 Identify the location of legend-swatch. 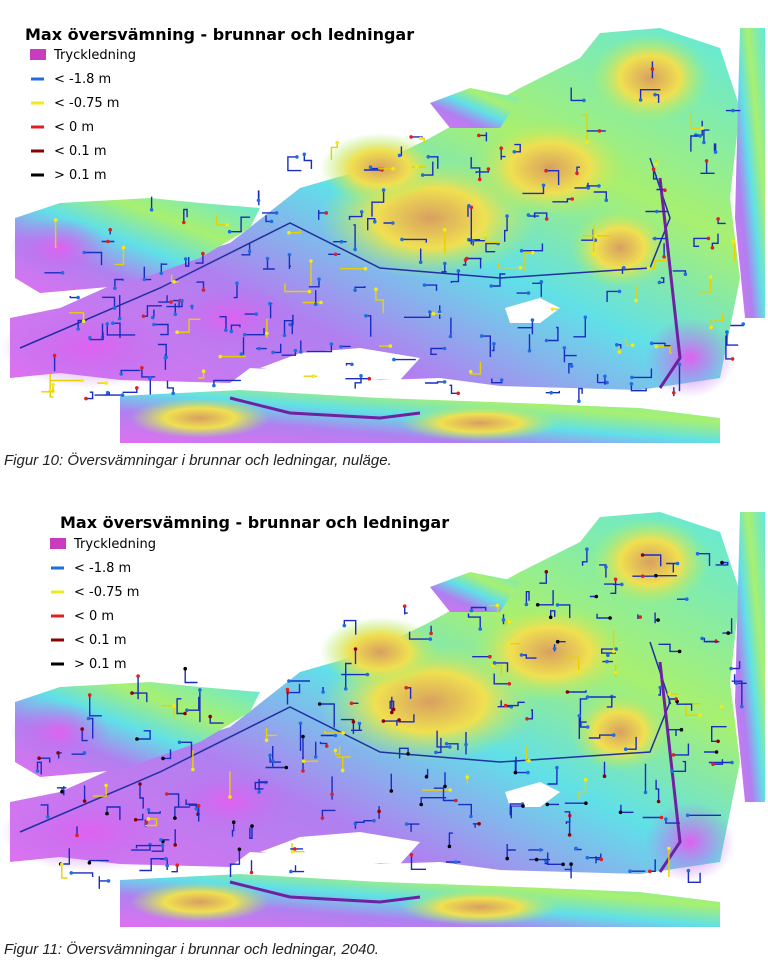
(37, 175).